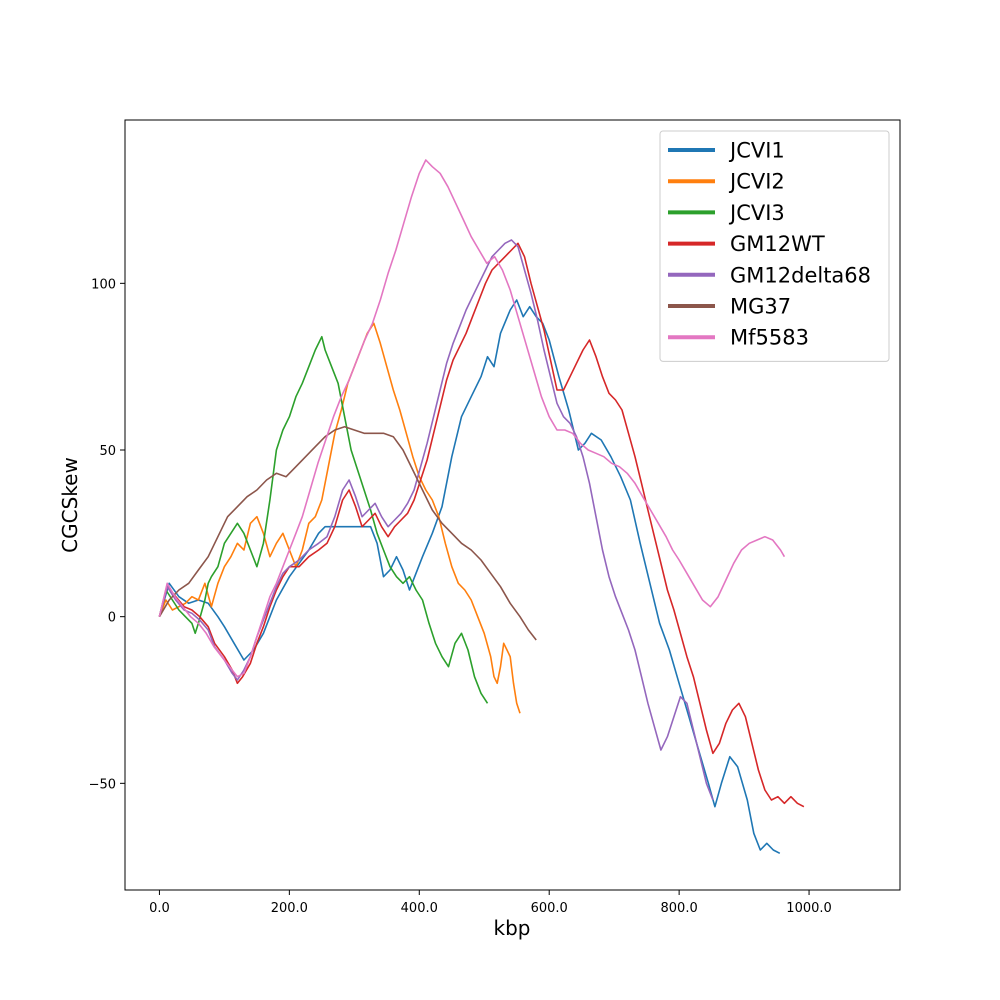 The image size is (1000, 1000). What do you see at coordinates (777, 244) in the screenshot?
I see `legend-label: GM12WT` at bounding box center [777, 244].